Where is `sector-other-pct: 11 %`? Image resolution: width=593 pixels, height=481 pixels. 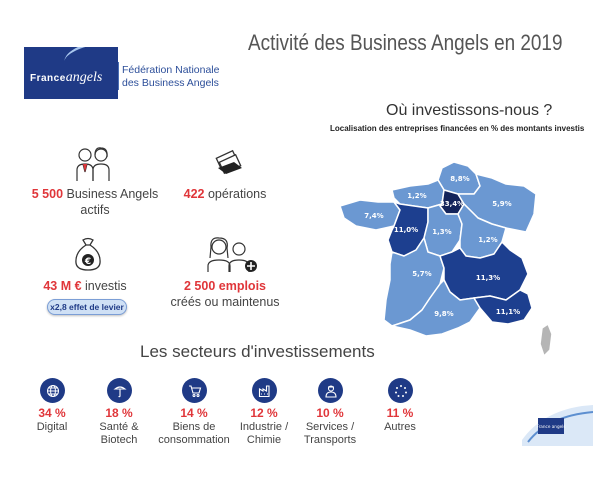 sector-other-pct: 11 % is located at coordinates (400, 413).